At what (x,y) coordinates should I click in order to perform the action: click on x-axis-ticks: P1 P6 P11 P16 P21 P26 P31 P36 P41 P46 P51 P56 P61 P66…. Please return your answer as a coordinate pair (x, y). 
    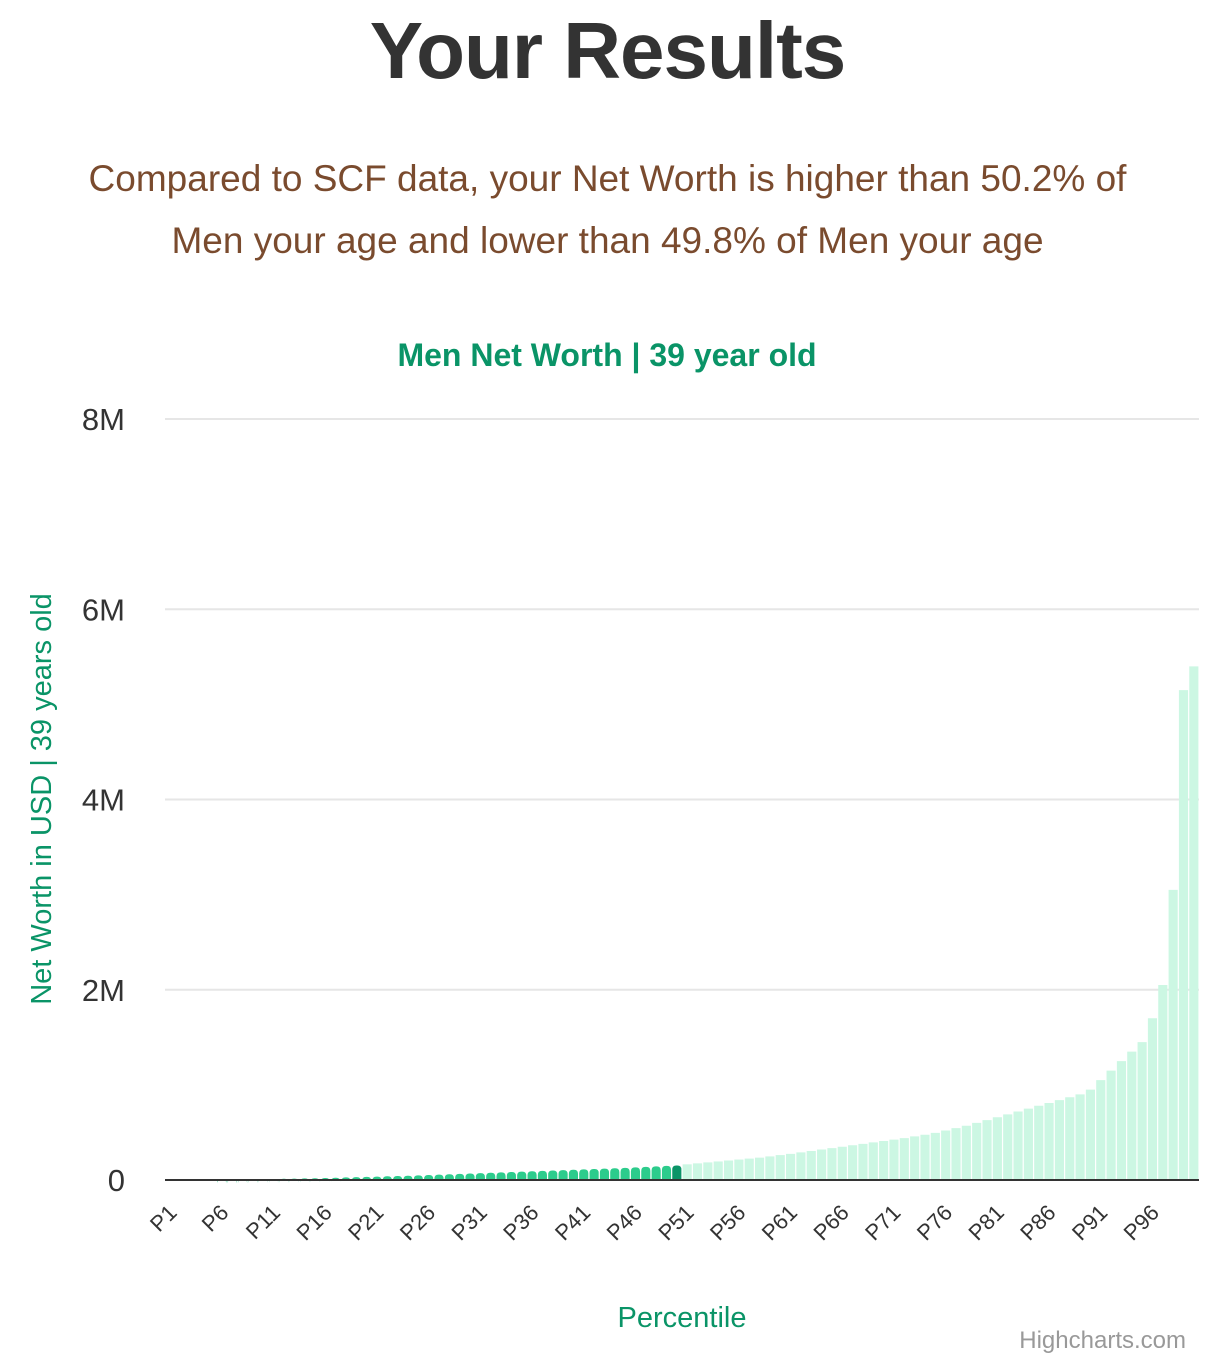
    Looking at the image, I should click on (654, 1222).